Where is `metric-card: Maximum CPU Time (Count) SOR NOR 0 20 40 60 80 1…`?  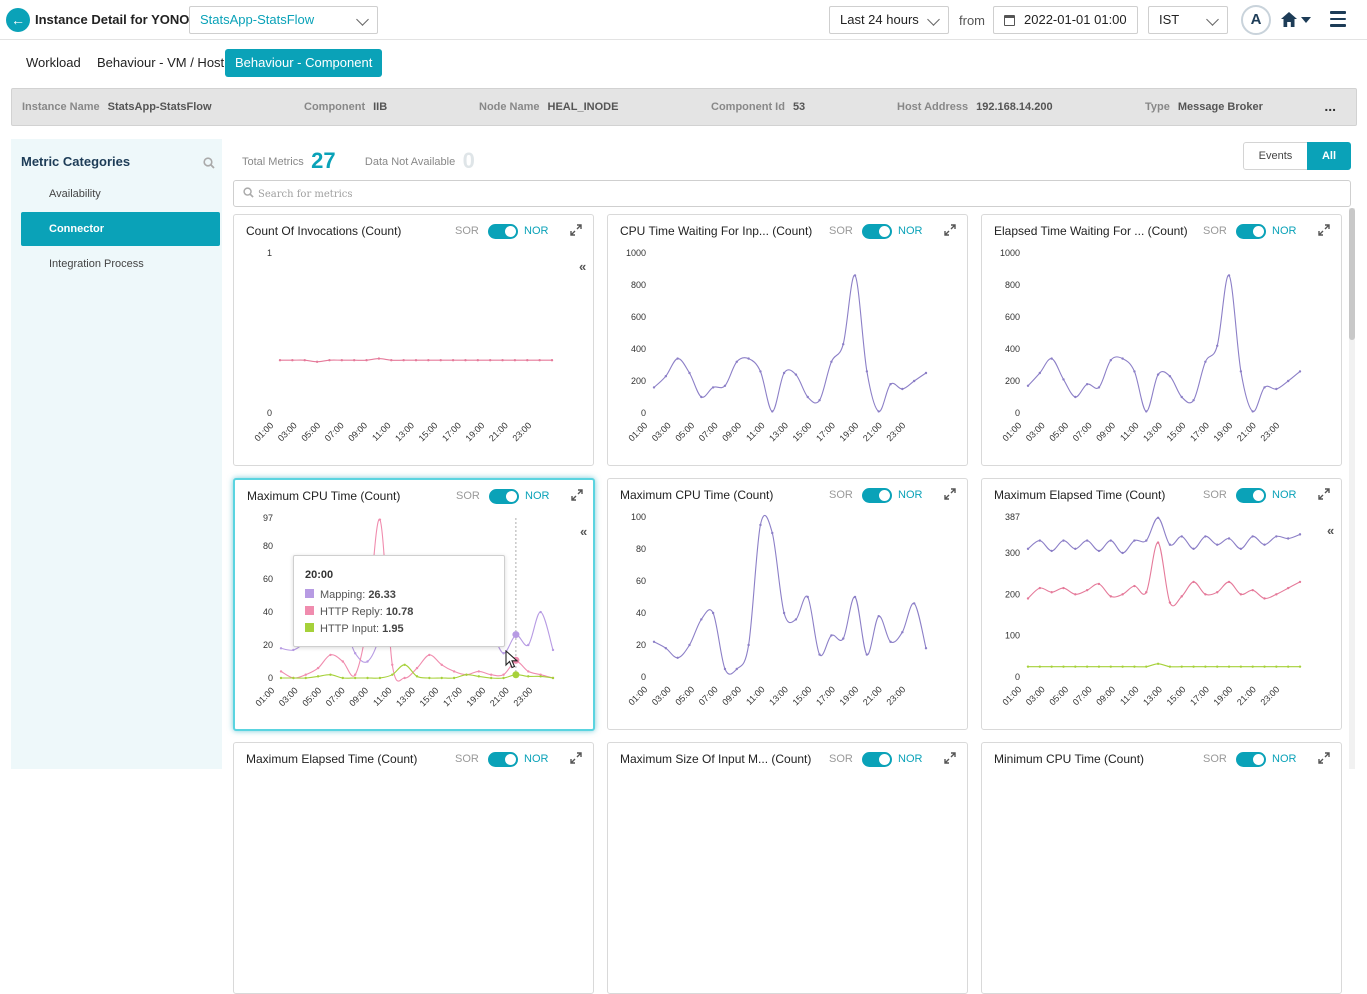
metric-card: Maximum CPU Time (Count) SOR NOR 0 20 40 60 80 1… is located at coordinates (787, 604).